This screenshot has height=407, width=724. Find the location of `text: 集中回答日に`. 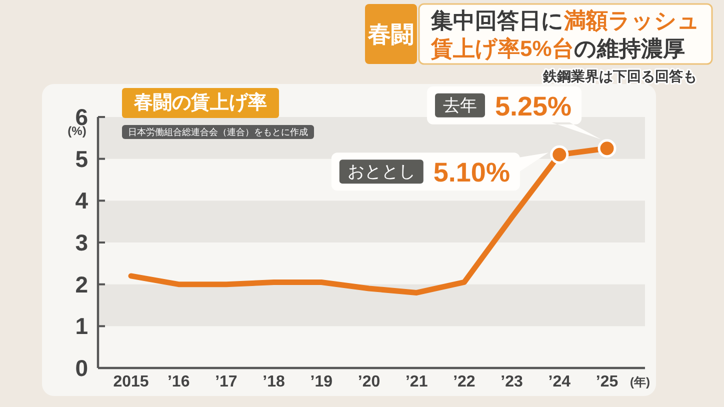

text: 集中回答日に is located at coordinates (497, 20).